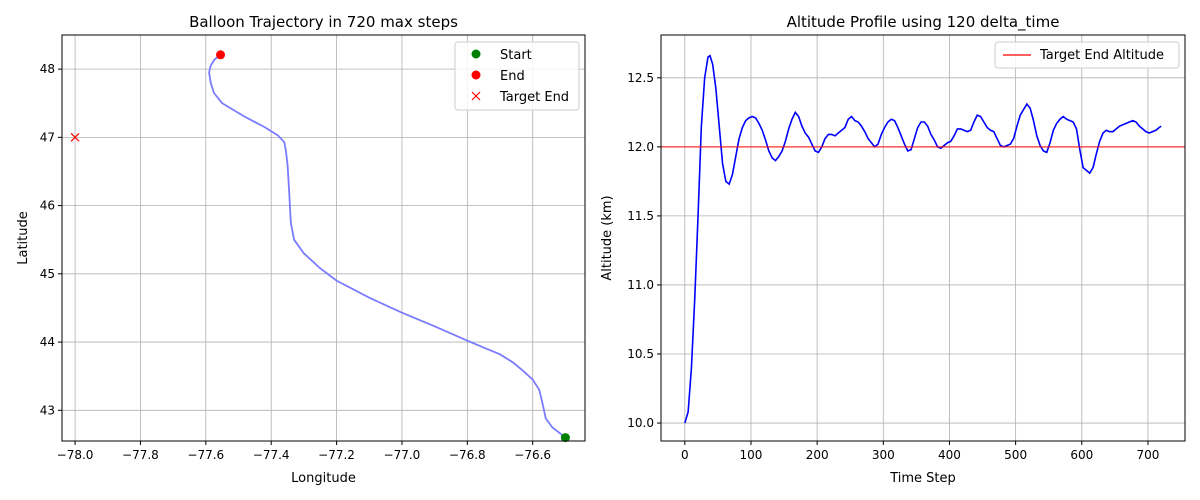 The height and width of the screenshot is (500, 1200). I want to click on altitude-x-tick-label: 600, so click(1081, 455).